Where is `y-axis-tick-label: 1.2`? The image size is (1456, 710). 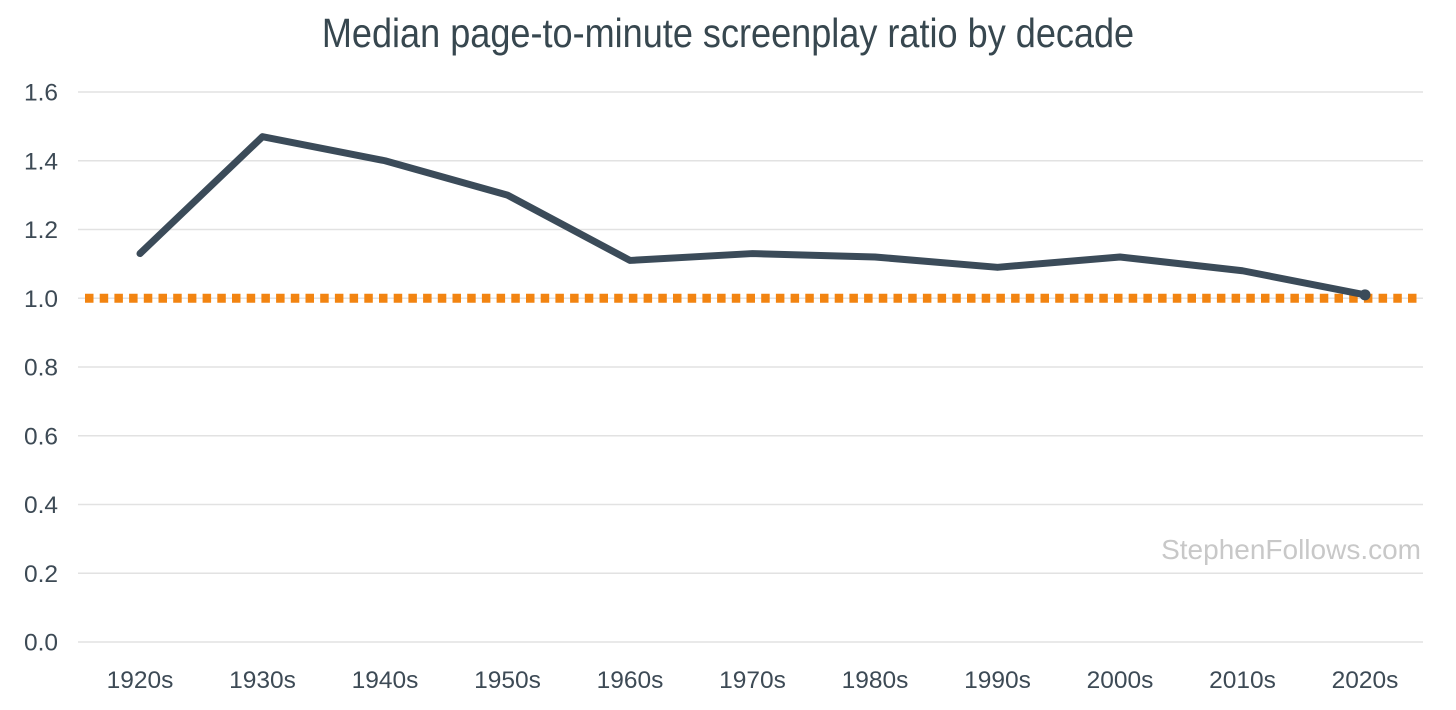
y-axis-tick-label: 1.2 is located at coordinates (41, 230).